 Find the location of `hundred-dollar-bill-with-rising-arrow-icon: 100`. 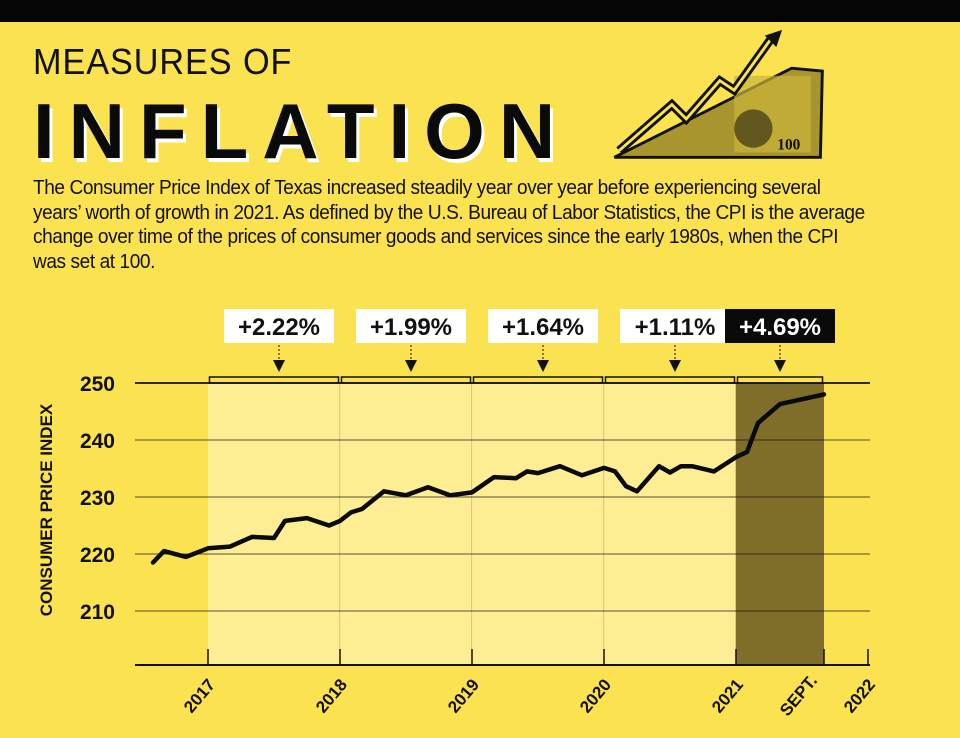

hundred-dollar-bill-with-rising-arrow-icon: 100 is located at coordinates (718, 94).